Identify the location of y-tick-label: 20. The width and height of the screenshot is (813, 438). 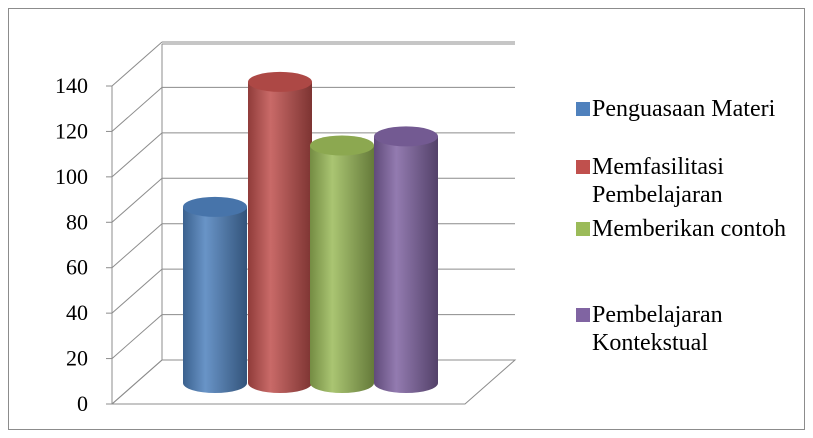
(77, 358).